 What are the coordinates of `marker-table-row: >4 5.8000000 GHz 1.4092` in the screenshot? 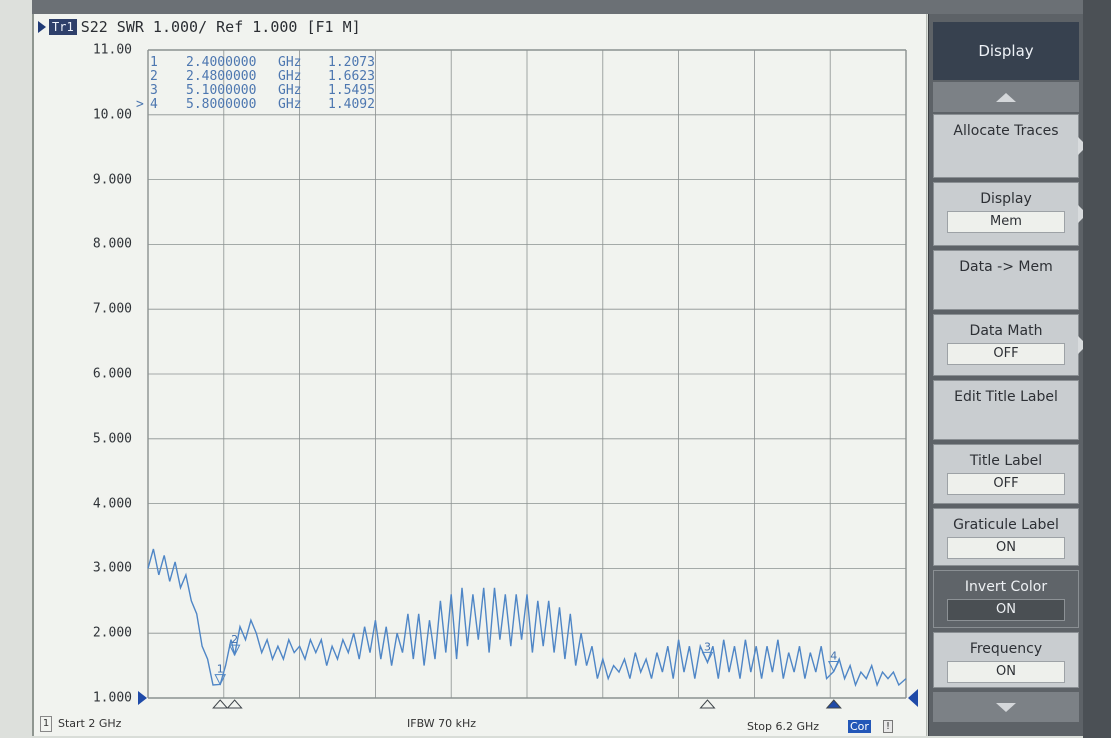 It's located at (262, 105).